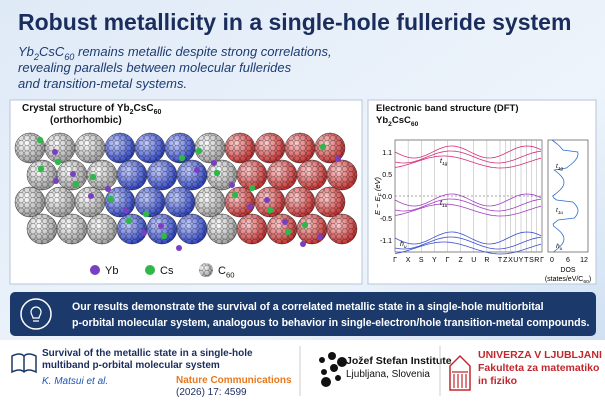  I want to click on y-tick-label: -0.5, so click(386, 219).